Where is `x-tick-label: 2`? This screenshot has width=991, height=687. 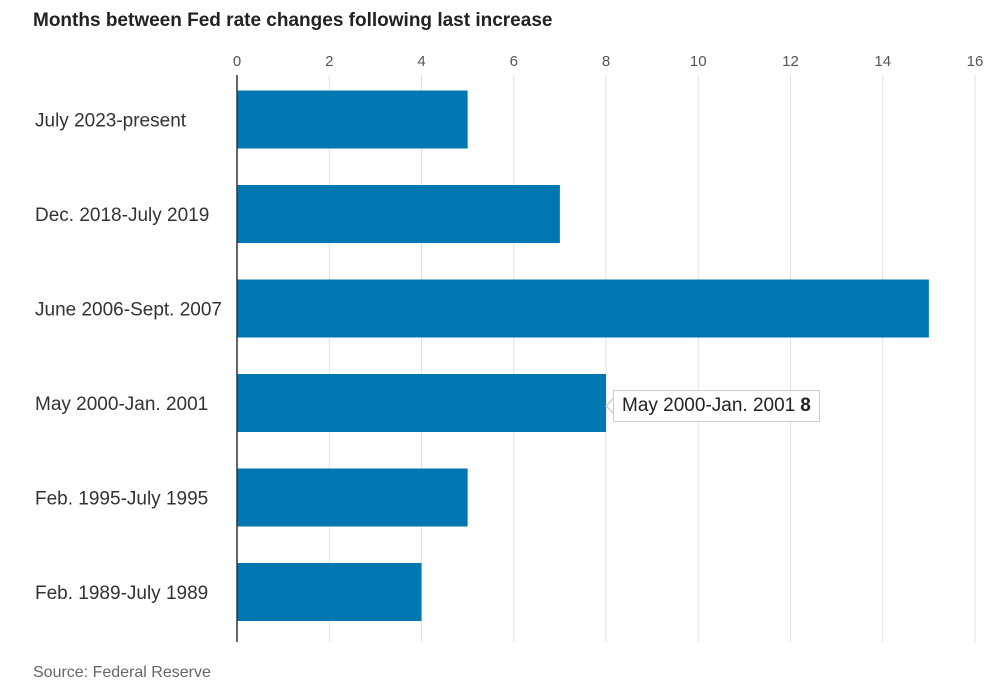
x-tick-label: 2 is located at coordinates (329, 61).